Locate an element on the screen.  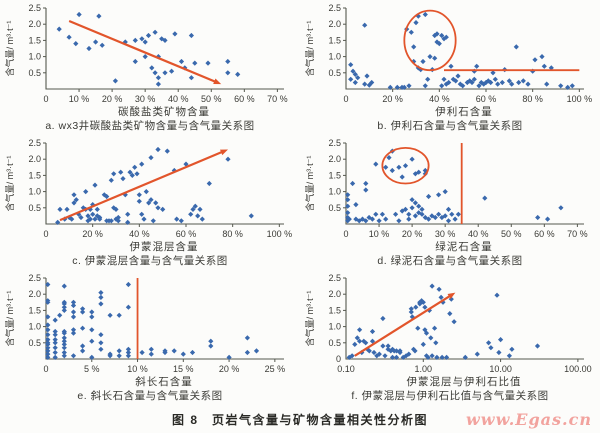
subplot-e-x-axis-label: 斜长石含量 is located at coordinates (164, 382).